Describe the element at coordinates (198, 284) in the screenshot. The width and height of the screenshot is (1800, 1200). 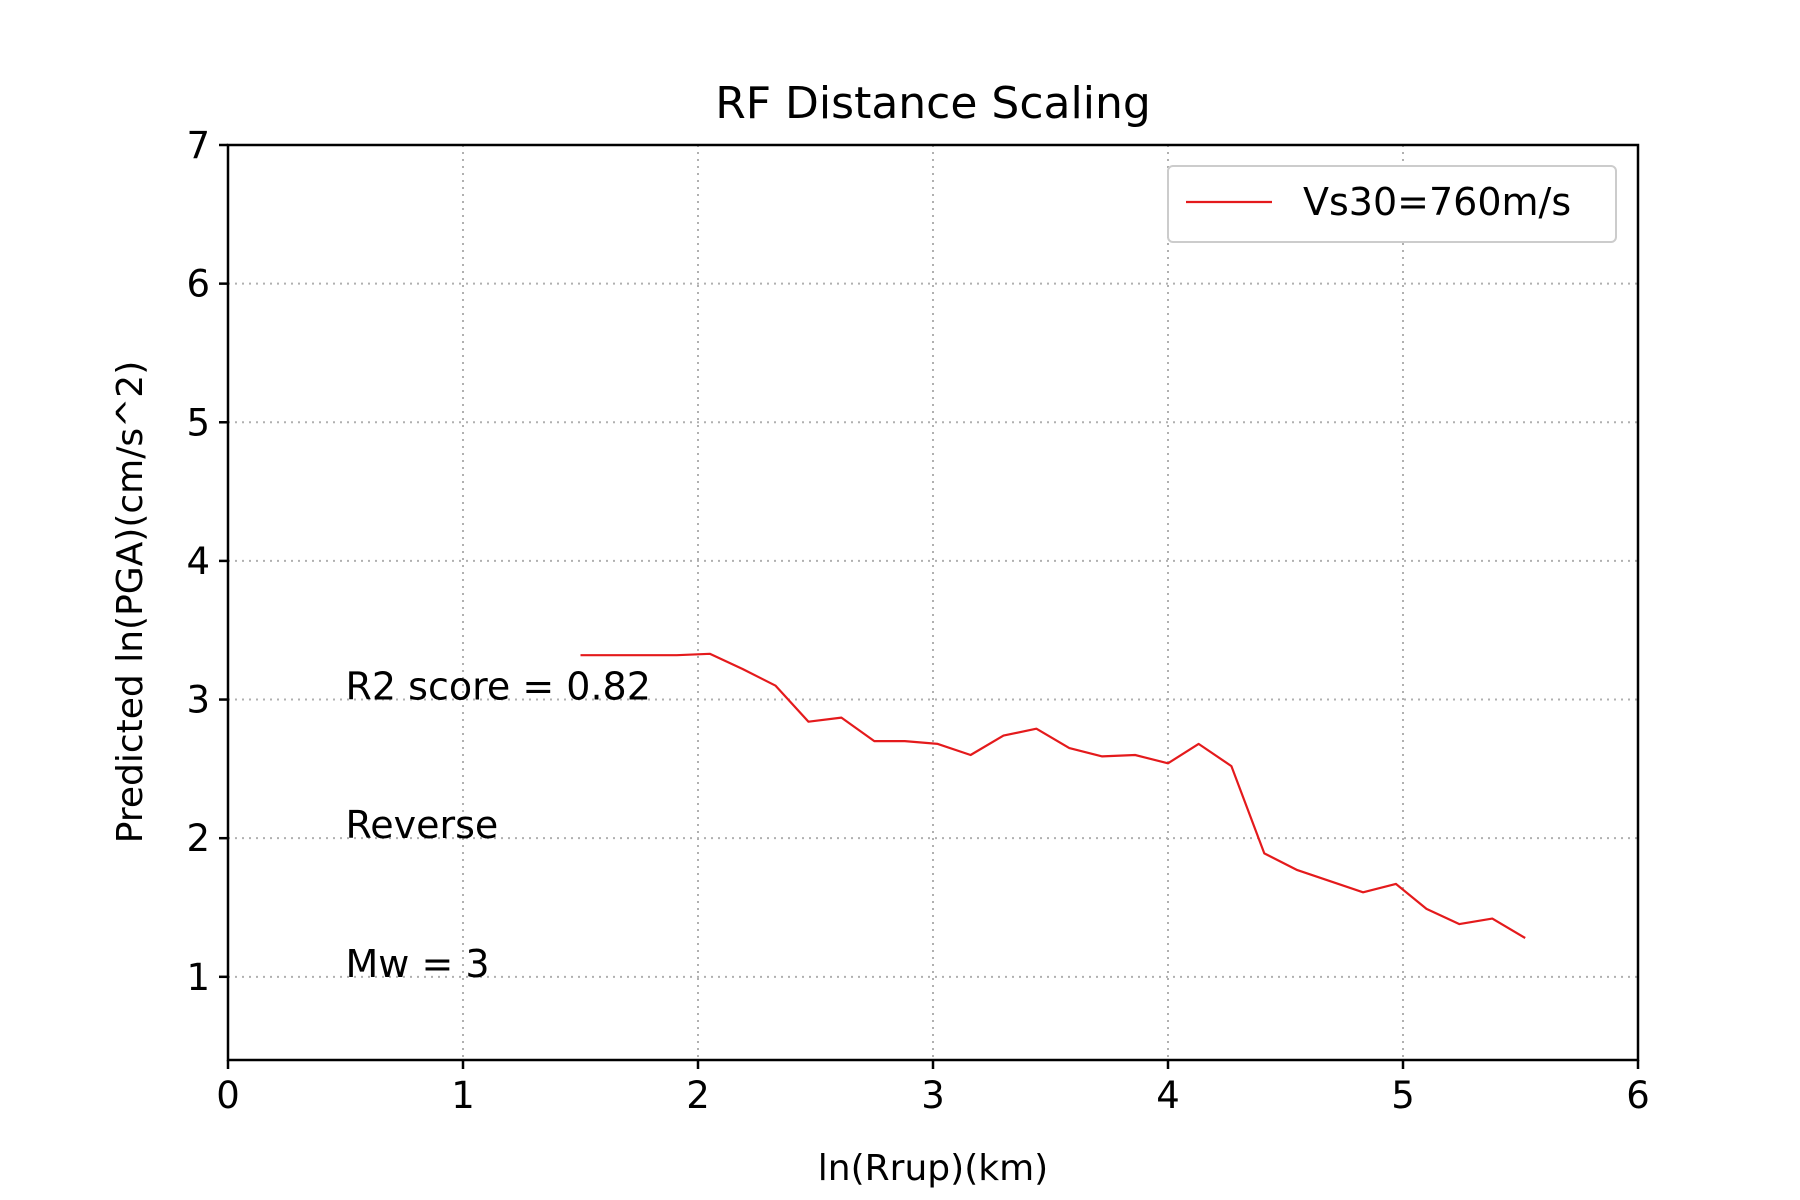
I see `y-tick-label: 6` at that location.